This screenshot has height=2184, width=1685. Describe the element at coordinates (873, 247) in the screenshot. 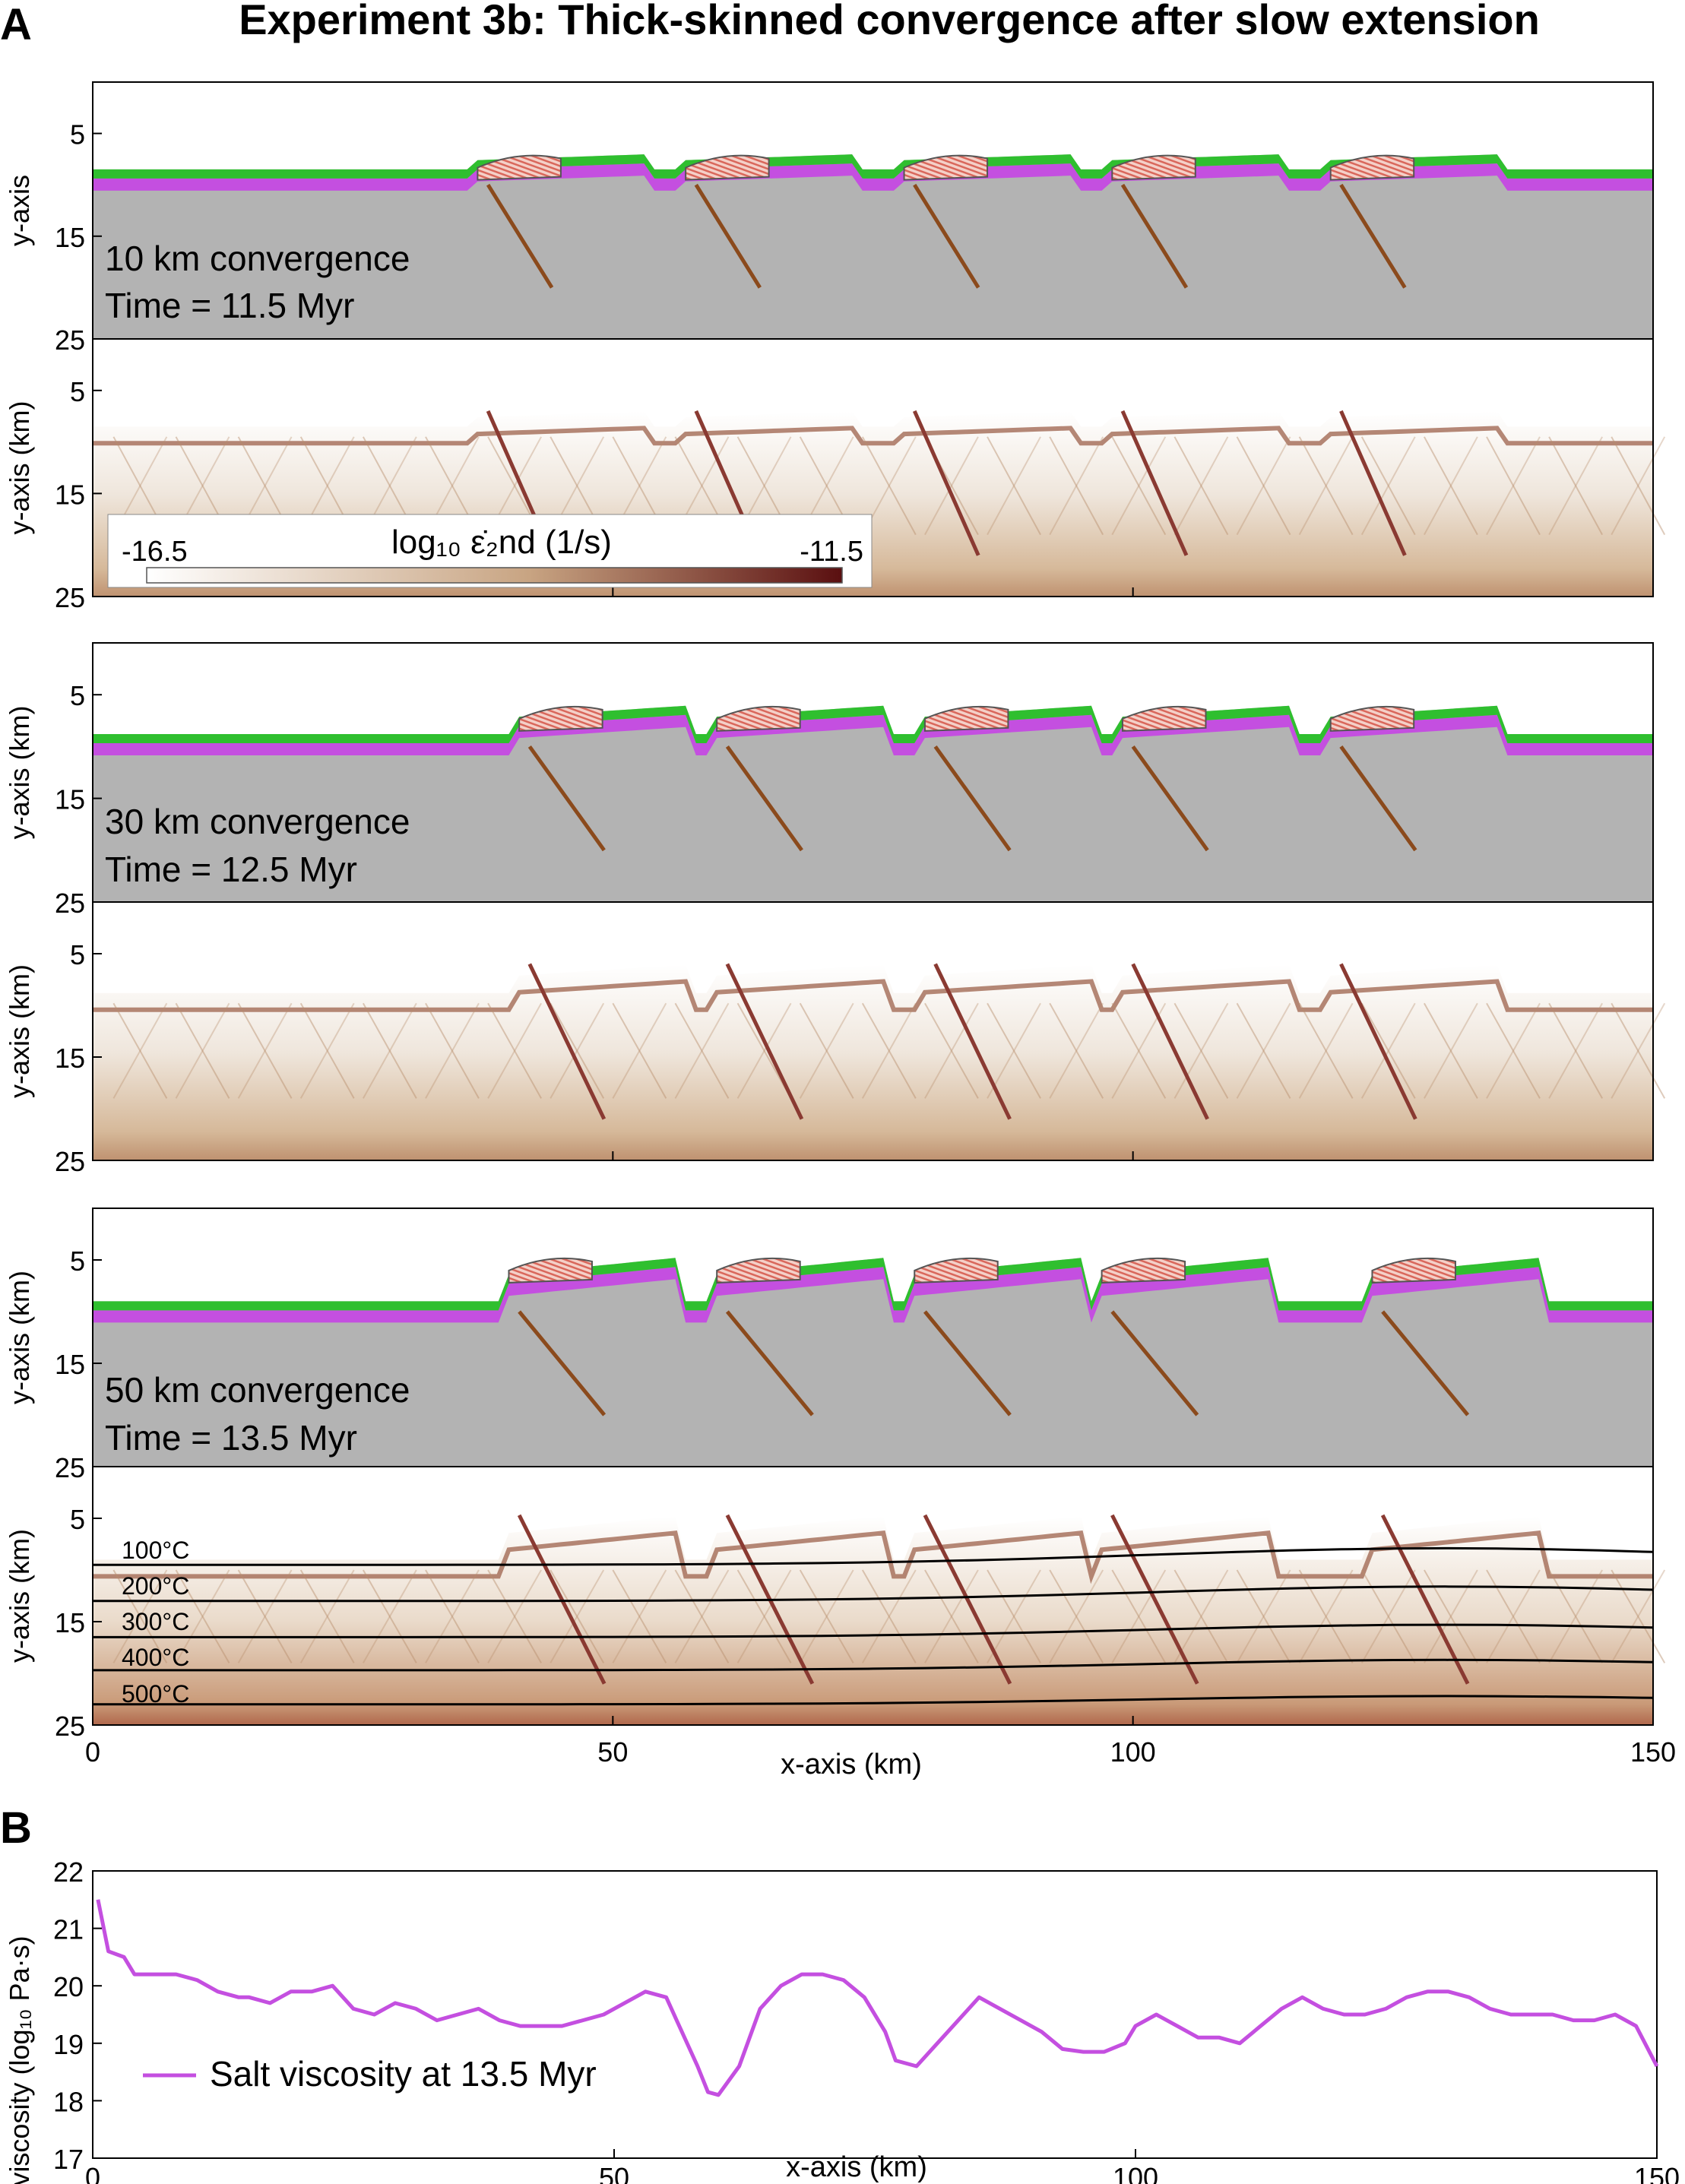

I see `basement-layer` at that location.